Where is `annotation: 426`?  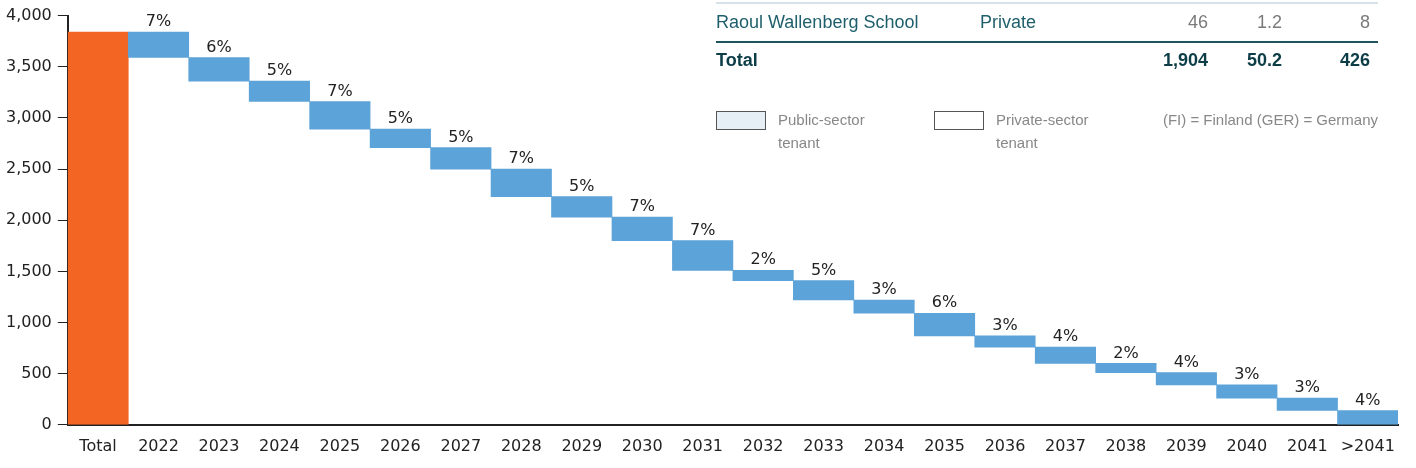
annotation: 426 is located at coordinates (1354, 60).